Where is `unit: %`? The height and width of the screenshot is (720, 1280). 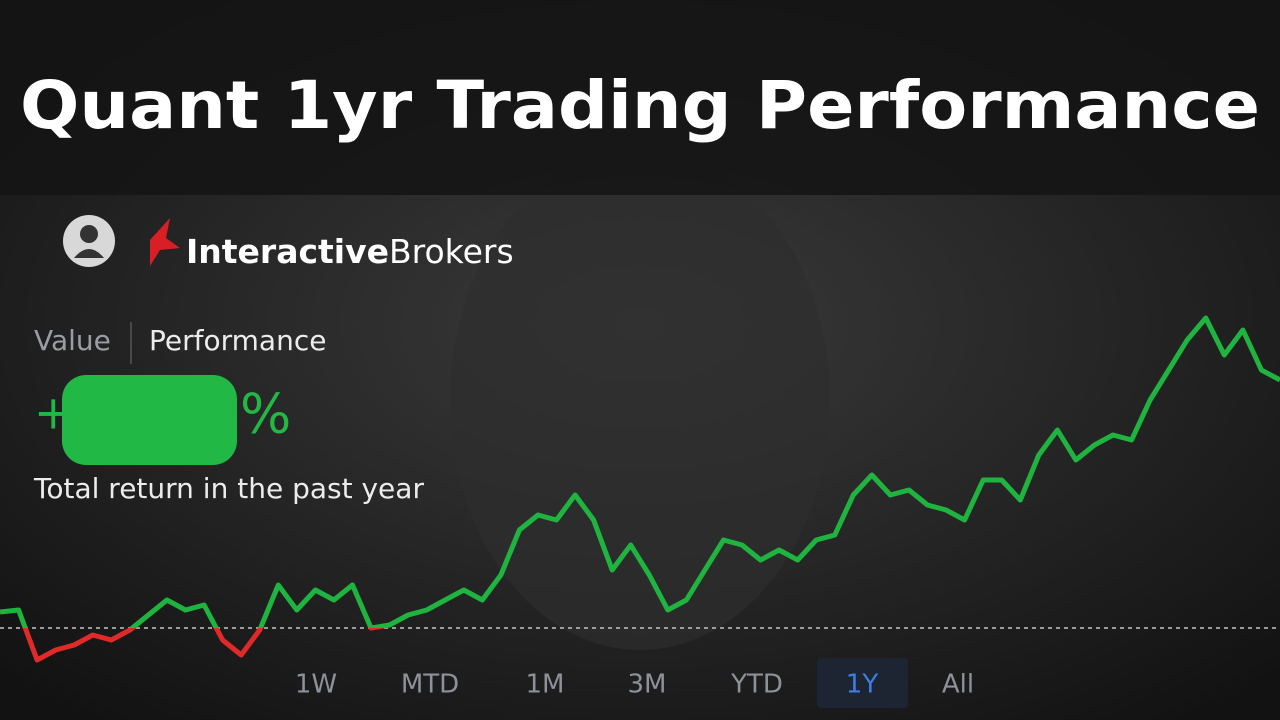
unit: % is located at coordinates (265, 414).